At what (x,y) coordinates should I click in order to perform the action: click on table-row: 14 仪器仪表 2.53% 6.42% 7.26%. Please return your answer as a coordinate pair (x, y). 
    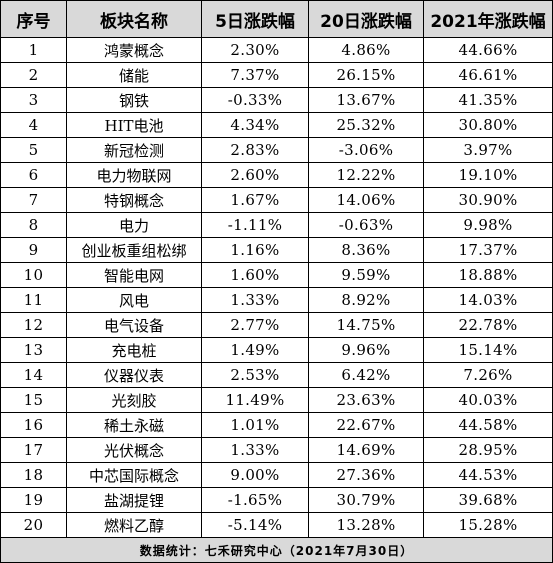
    Looking at the image, I should click on (276, 375).